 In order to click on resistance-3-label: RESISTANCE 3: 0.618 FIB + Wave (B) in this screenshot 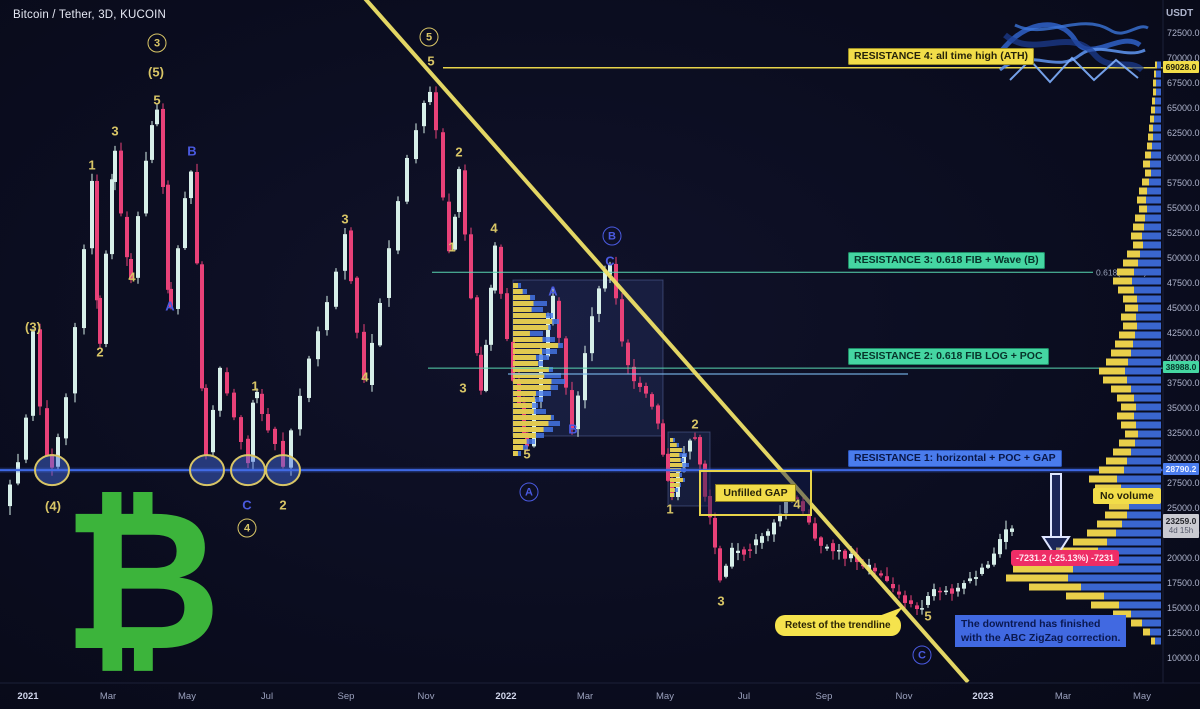, I will do `click(946, 261)`.